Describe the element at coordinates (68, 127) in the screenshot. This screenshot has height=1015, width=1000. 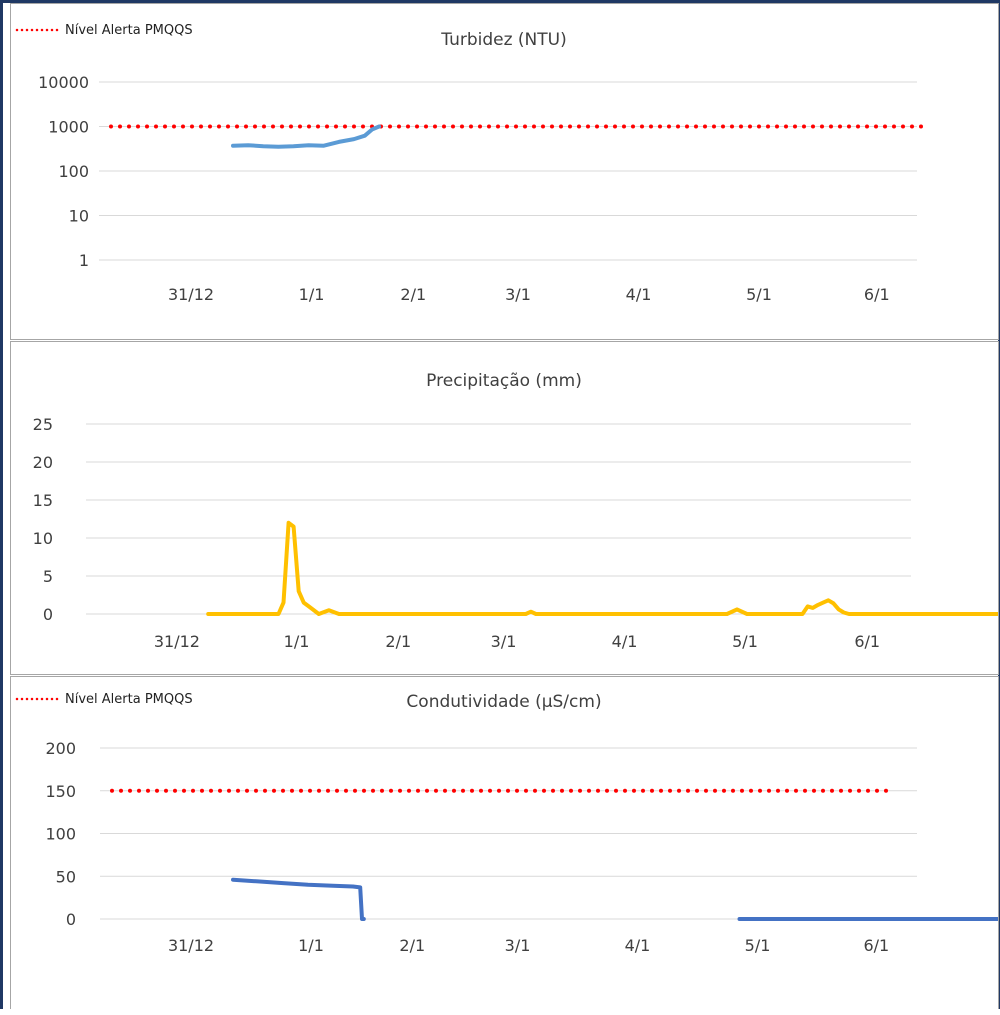
I see `y-tick-label: 1000` at that location.